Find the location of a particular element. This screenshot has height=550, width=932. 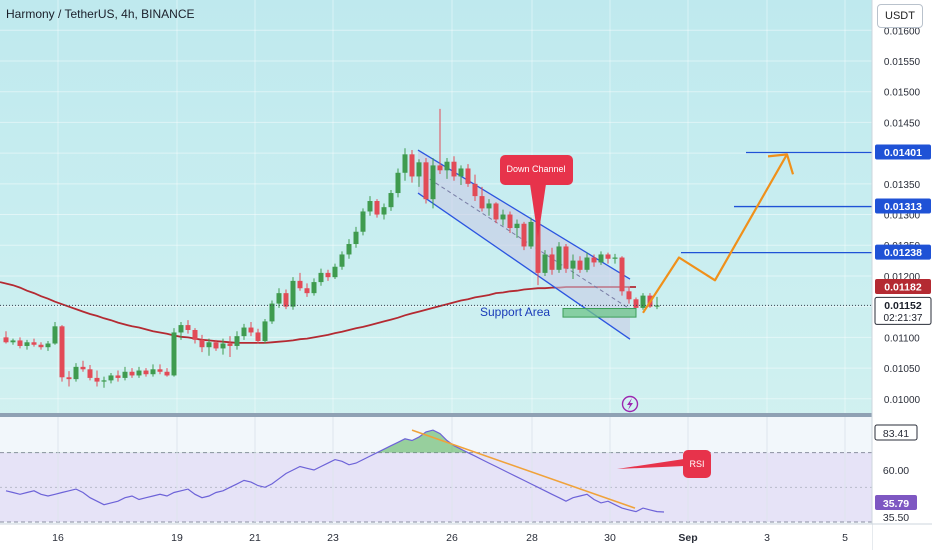

rsi-tick-label: 35.79 is located at coordinates (896, 504).